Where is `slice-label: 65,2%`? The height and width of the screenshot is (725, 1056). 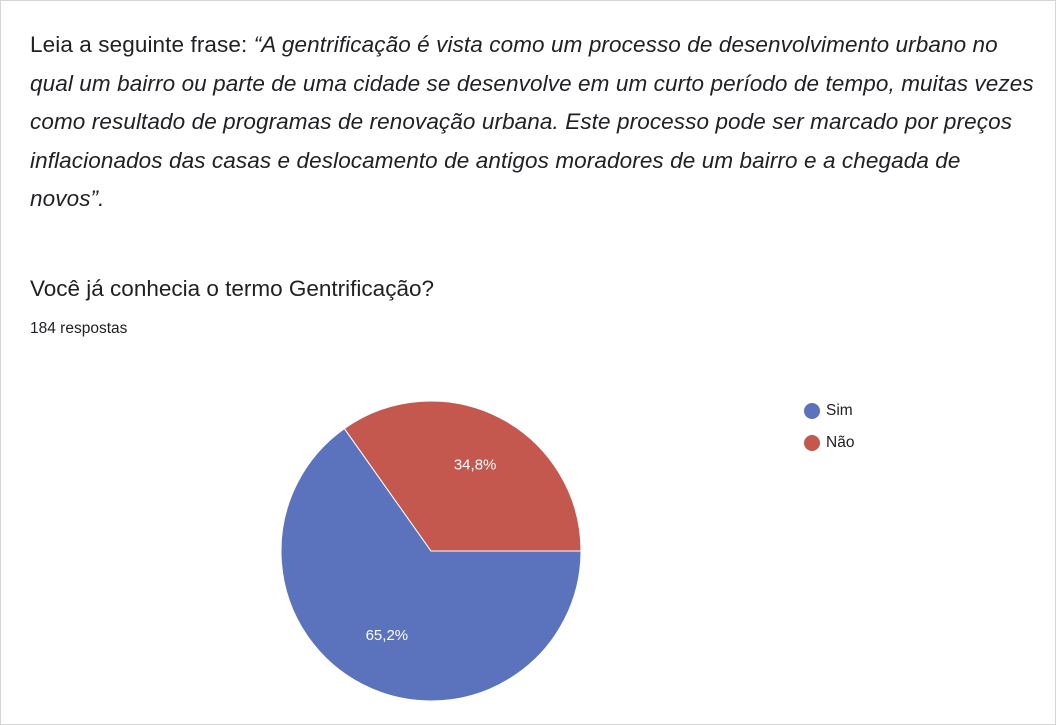
slice-label: 65,2% is located at coordinates (387, 635).